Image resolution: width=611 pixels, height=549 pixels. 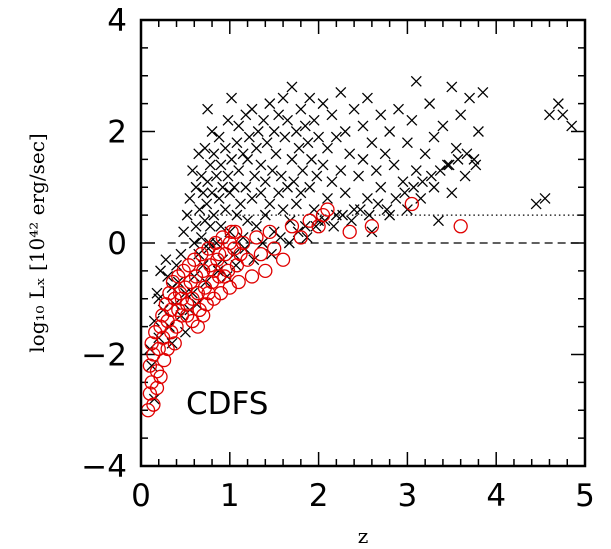 What do you see at coordinates (117, 244) in the screenshot?
I see `y-tick-label: 0` at bounding box center [117, 244].